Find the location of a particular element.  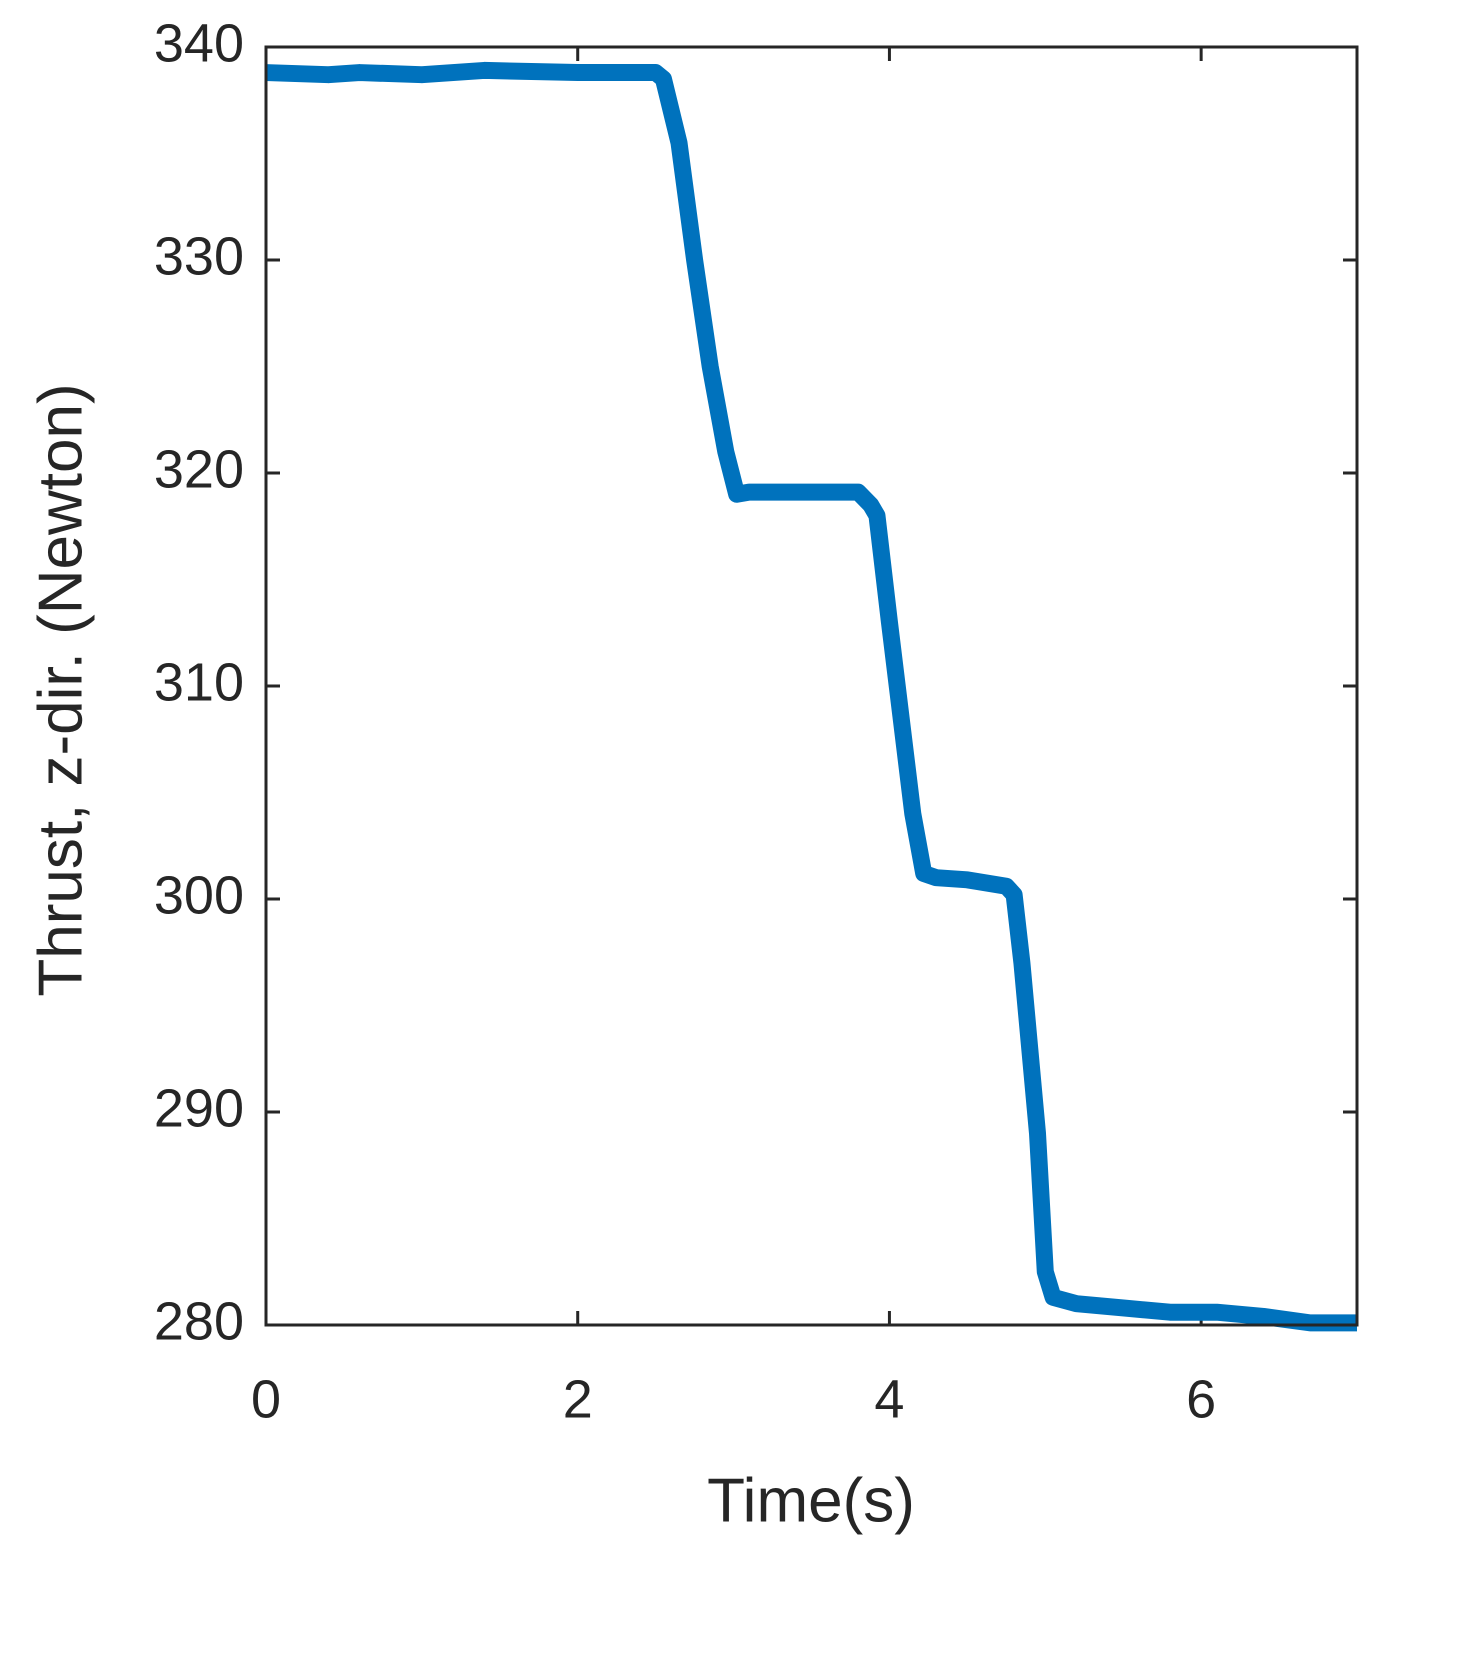

x-tick-label: 4 is located at coordinates (889, 1399).